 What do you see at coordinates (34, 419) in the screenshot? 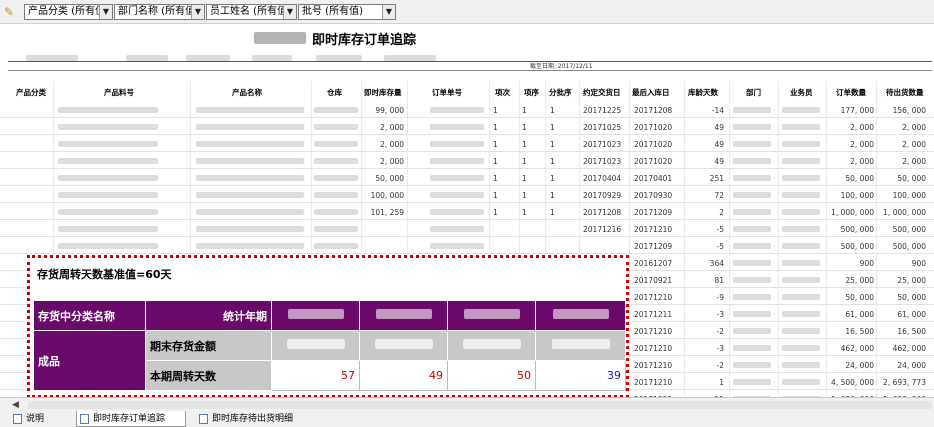
I see `tab-description: 说明` at bounding box center [34, 419].